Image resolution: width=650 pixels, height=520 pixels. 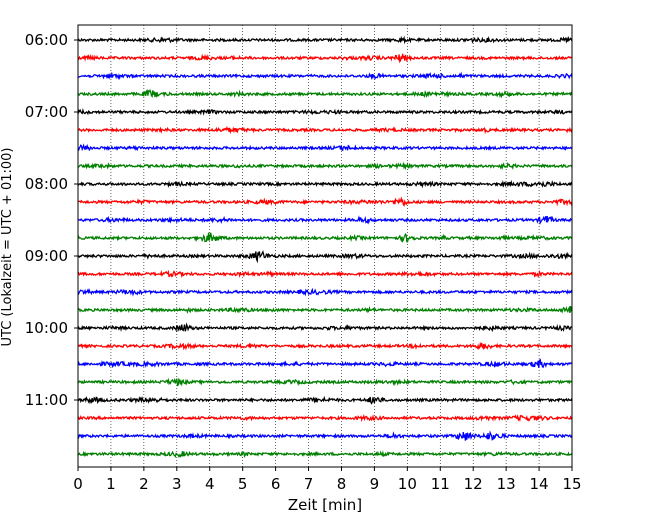 What do you see at coordinates (46, 112) in the screenshot?
I see `y-tick-label: 07:00` at bounding box center [46, 112].